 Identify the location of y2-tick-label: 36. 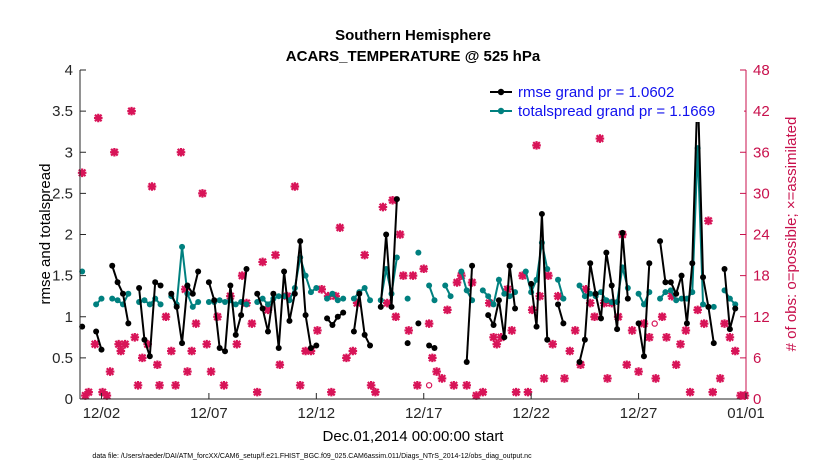
(761, 152).